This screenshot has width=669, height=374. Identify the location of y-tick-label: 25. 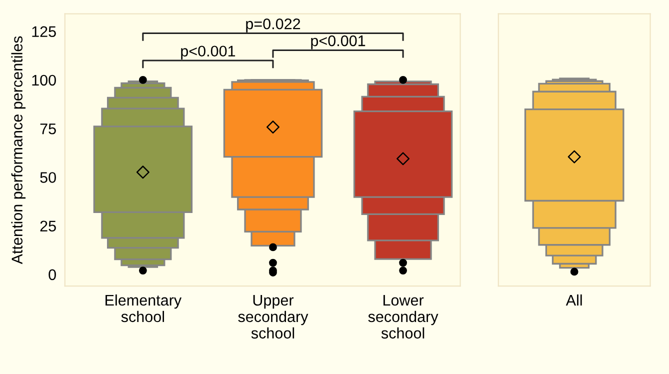
(48, 226).